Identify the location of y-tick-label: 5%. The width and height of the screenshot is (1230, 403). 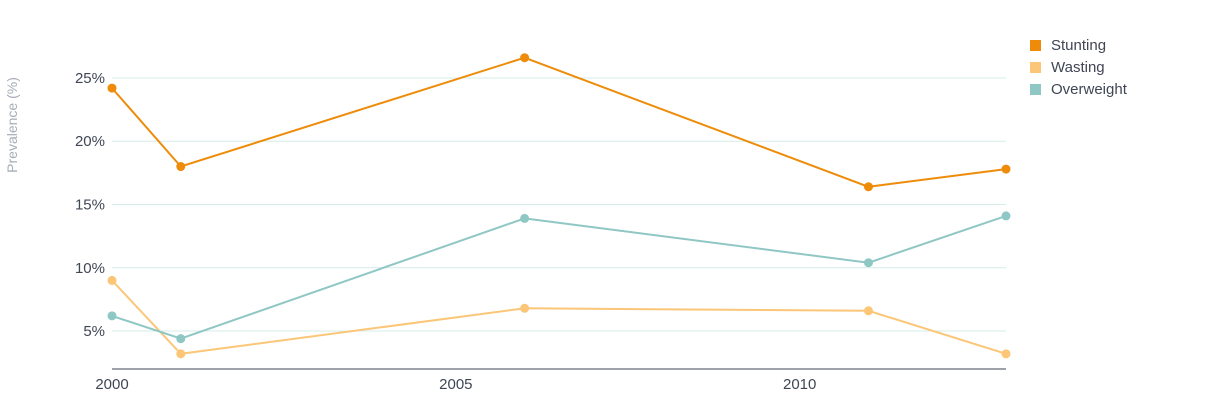
(94, 331).